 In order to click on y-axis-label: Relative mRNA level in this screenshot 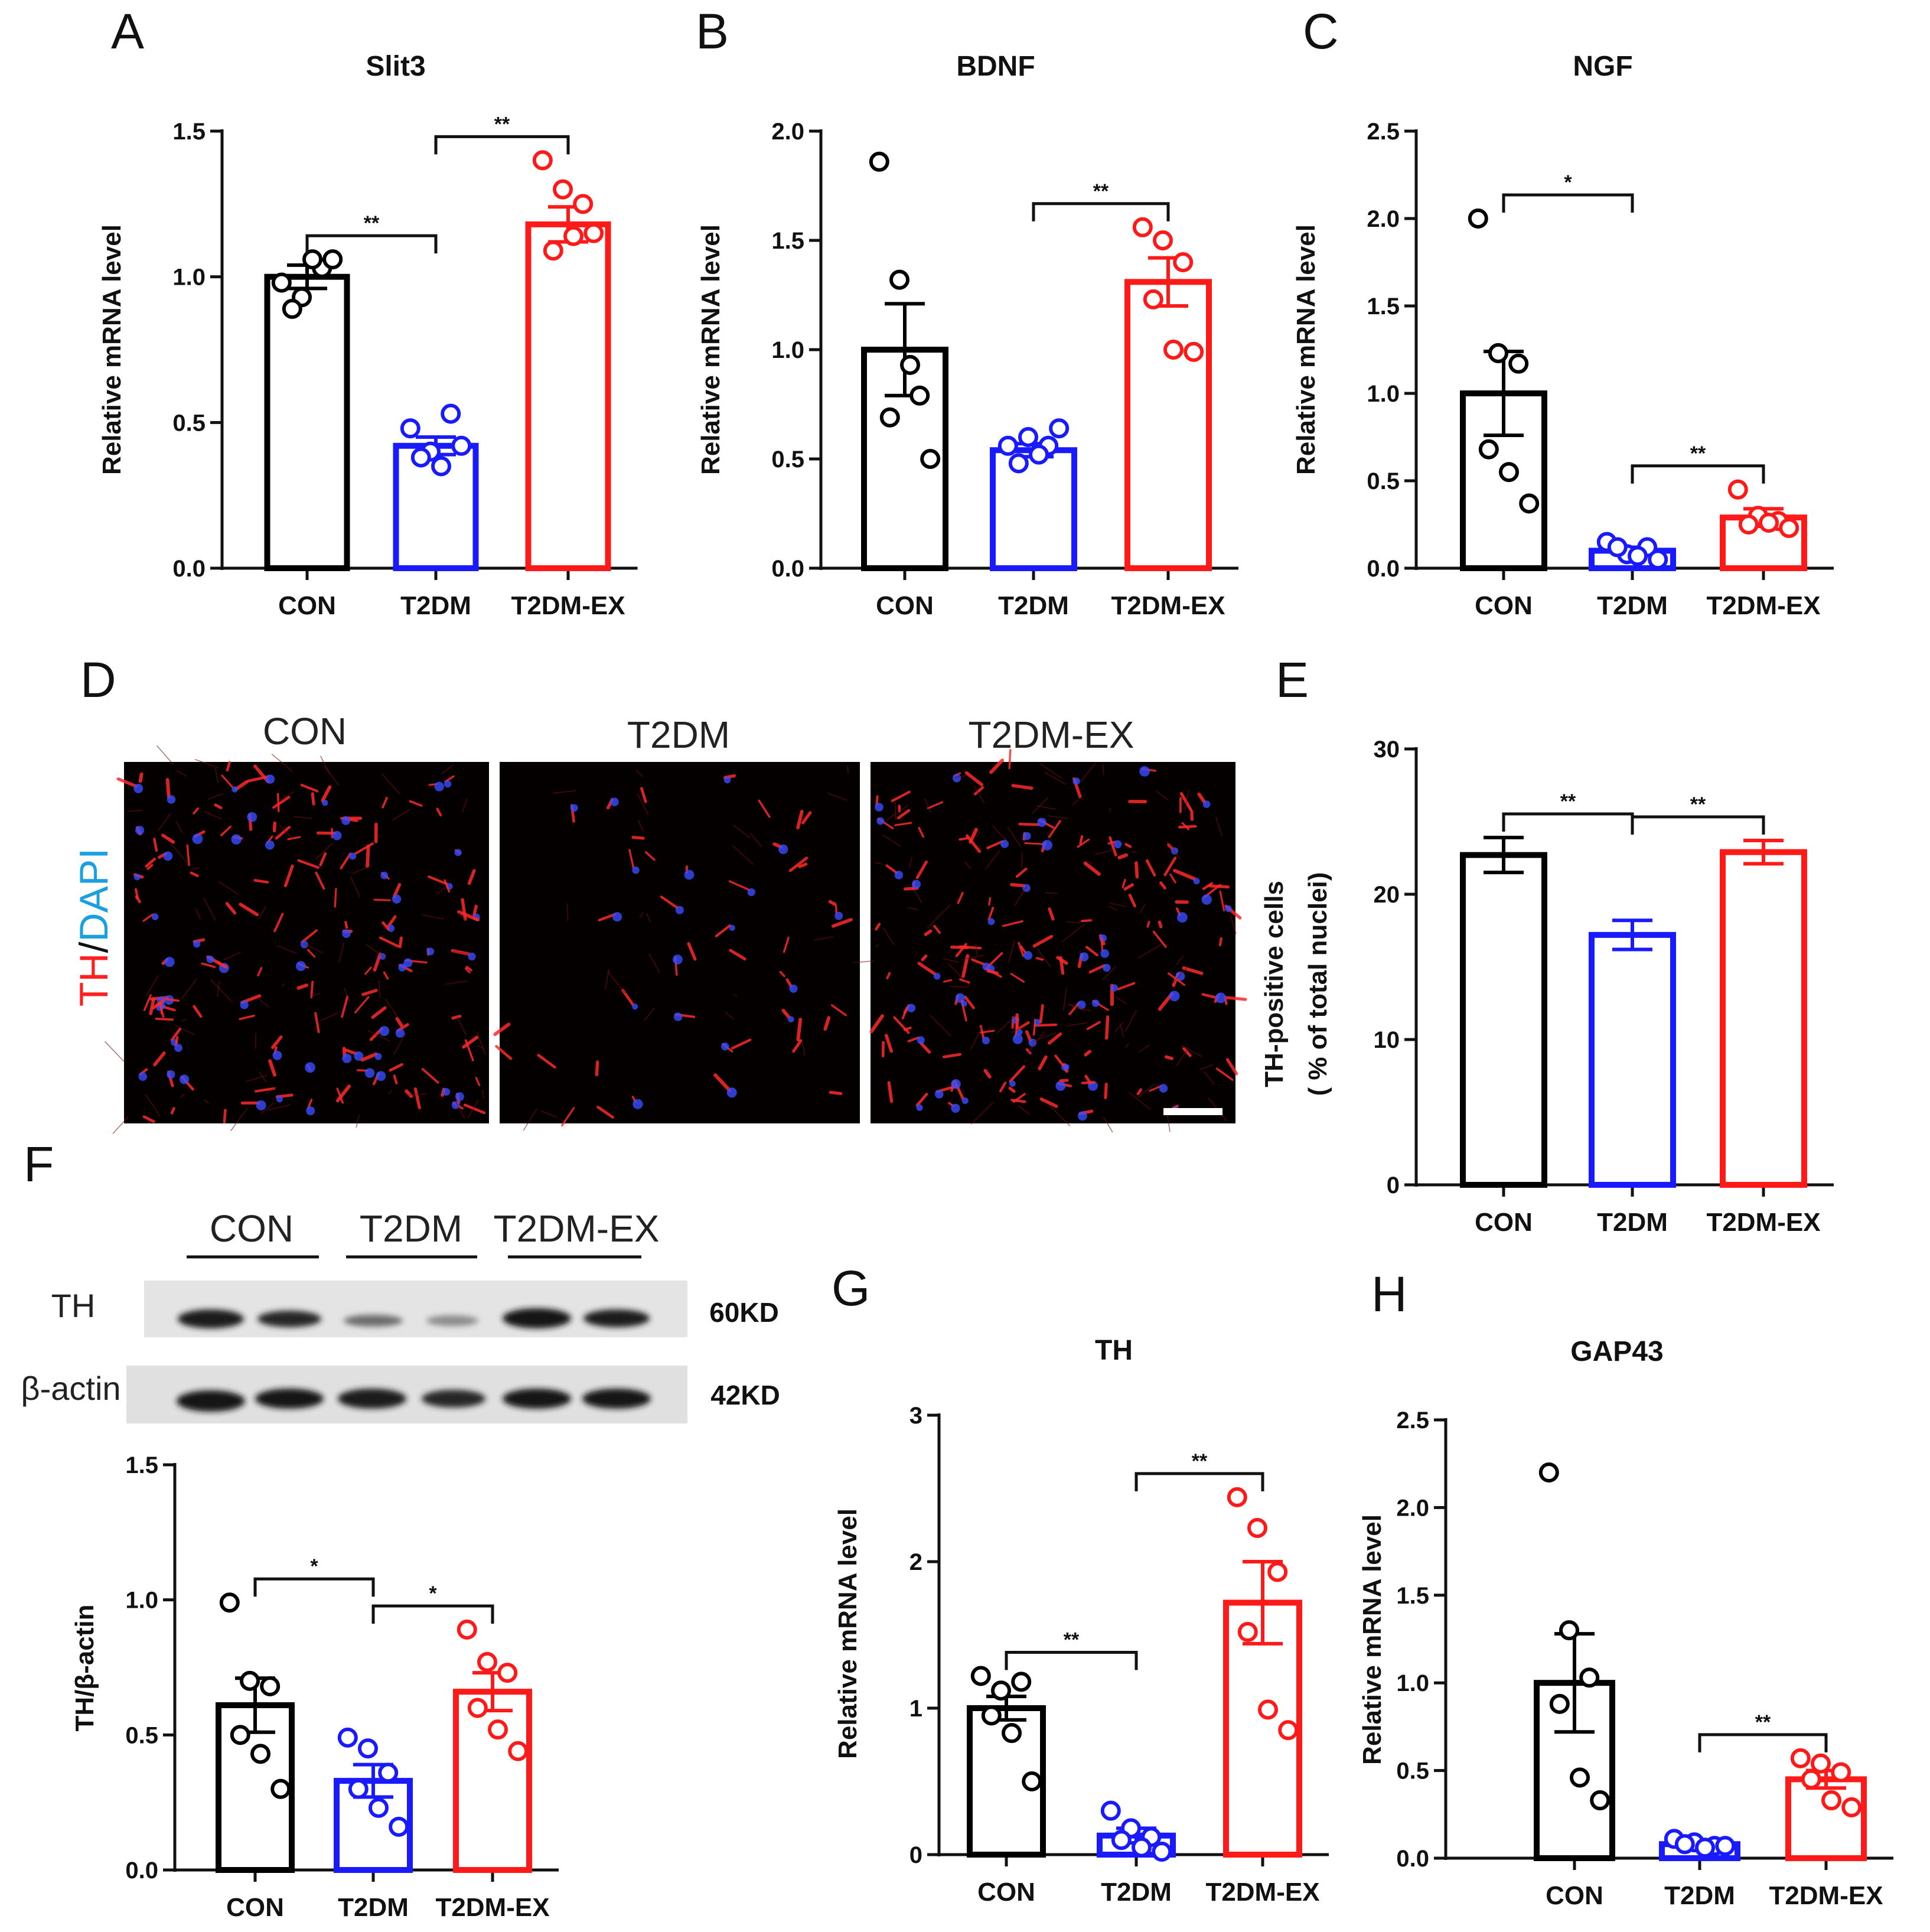, I will do `click(1306, 350)`.